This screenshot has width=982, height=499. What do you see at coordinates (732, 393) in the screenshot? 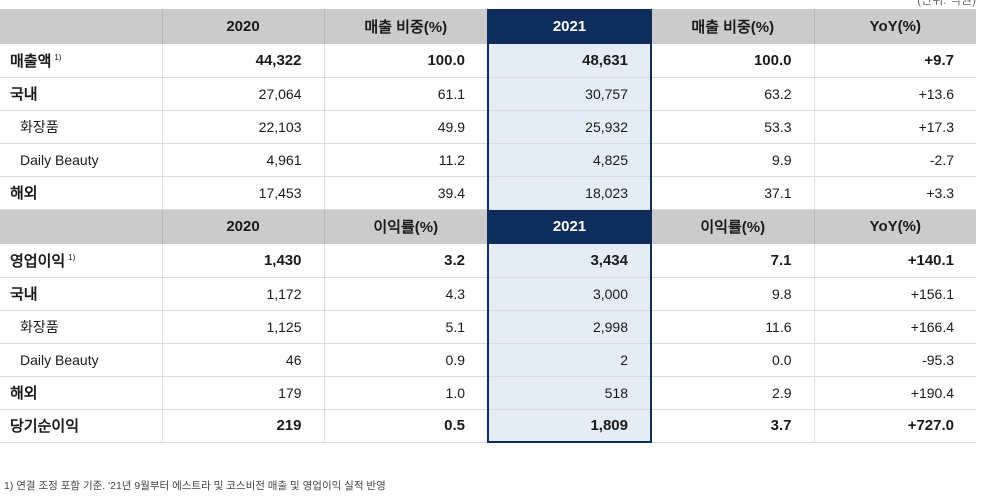
I see `cell-margin-2021: 2.9` at bounding box center [732, 393].